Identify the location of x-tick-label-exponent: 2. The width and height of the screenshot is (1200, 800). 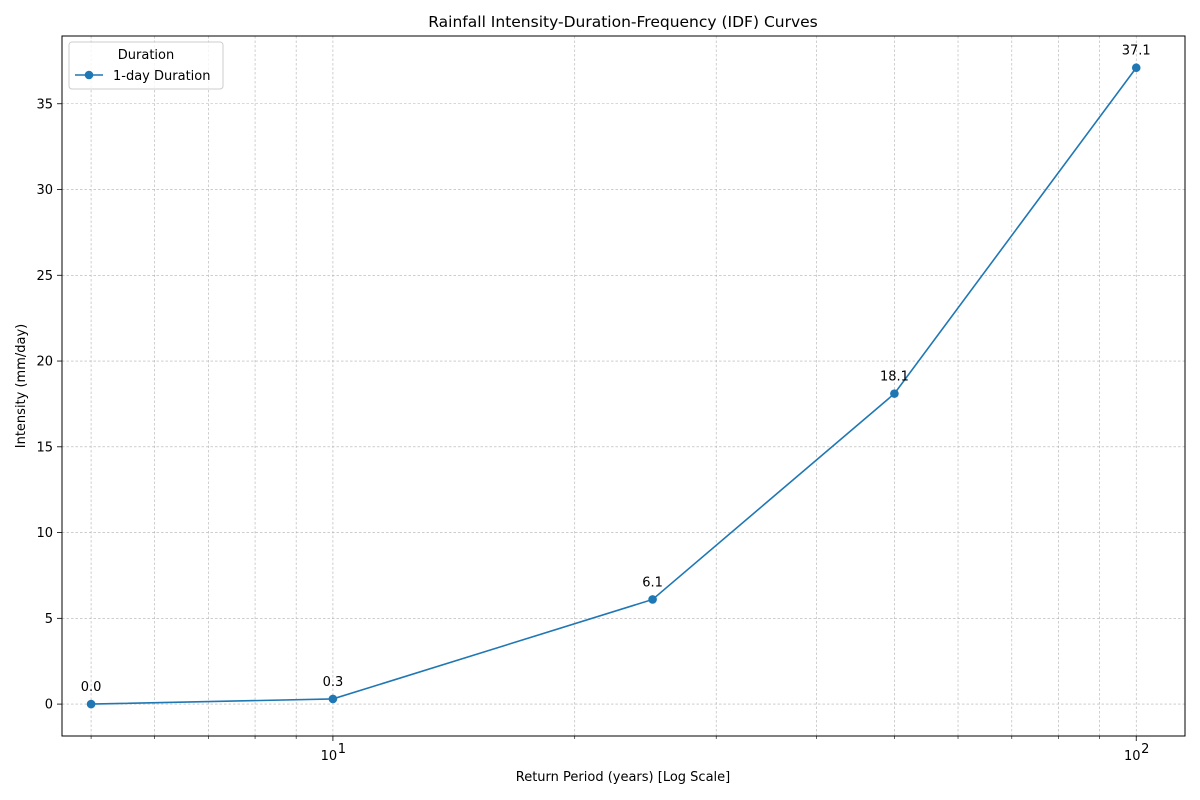
(1145, 749).